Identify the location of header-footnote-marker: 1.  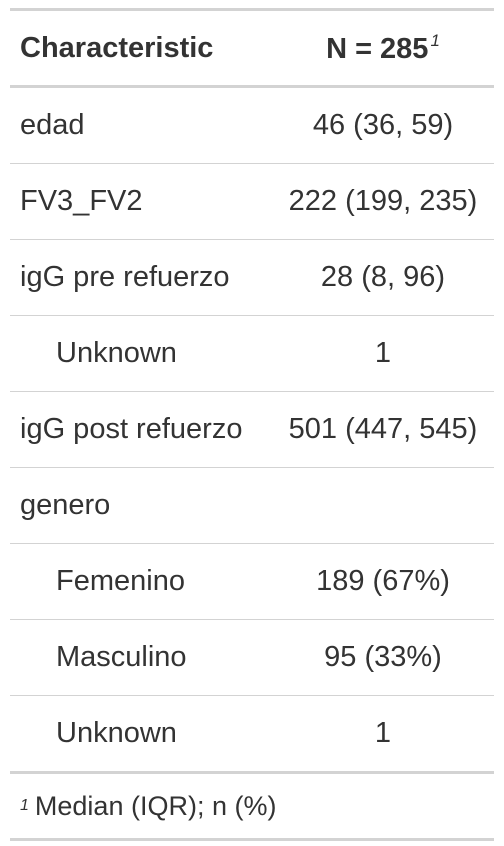
(435, 40).